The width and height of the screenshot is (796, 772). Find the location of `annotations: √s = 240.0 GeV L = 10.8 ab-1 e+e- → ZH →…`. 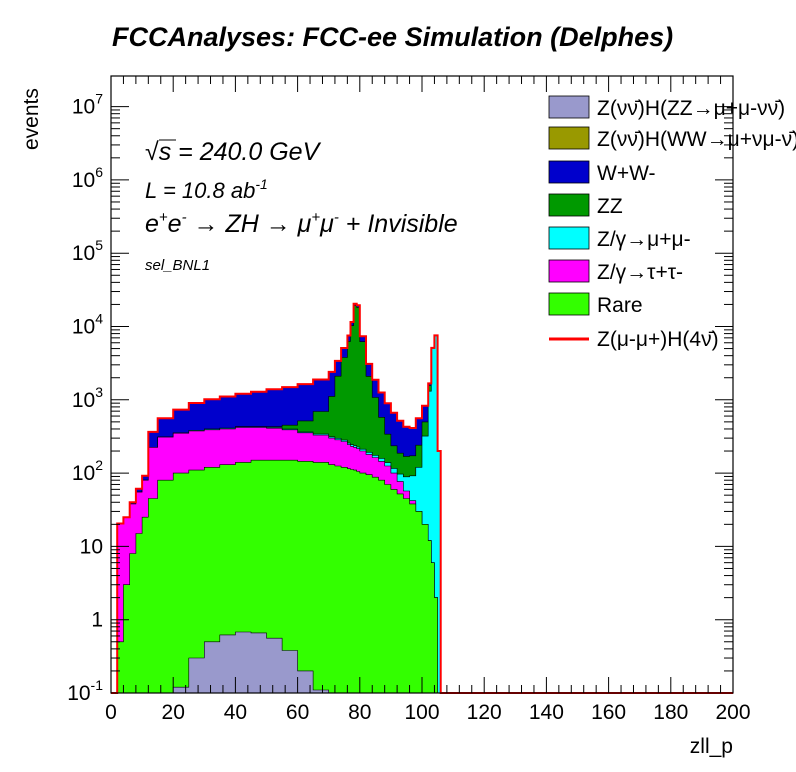

annotations: √s = 240.0 GeV L = 10.8 ab-1 e+e- → ZH →… is located at coordinates (301, 206).